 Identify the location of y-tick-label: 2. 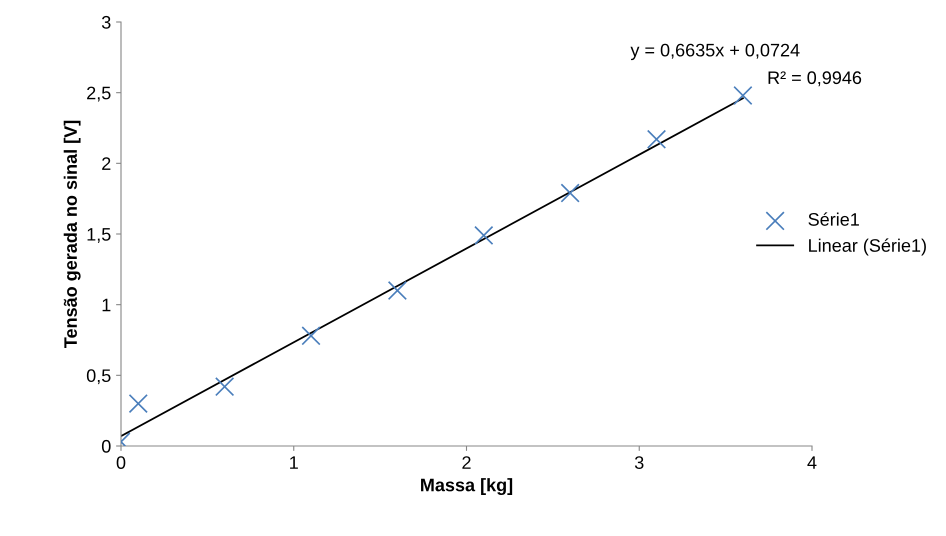
(106, 163).